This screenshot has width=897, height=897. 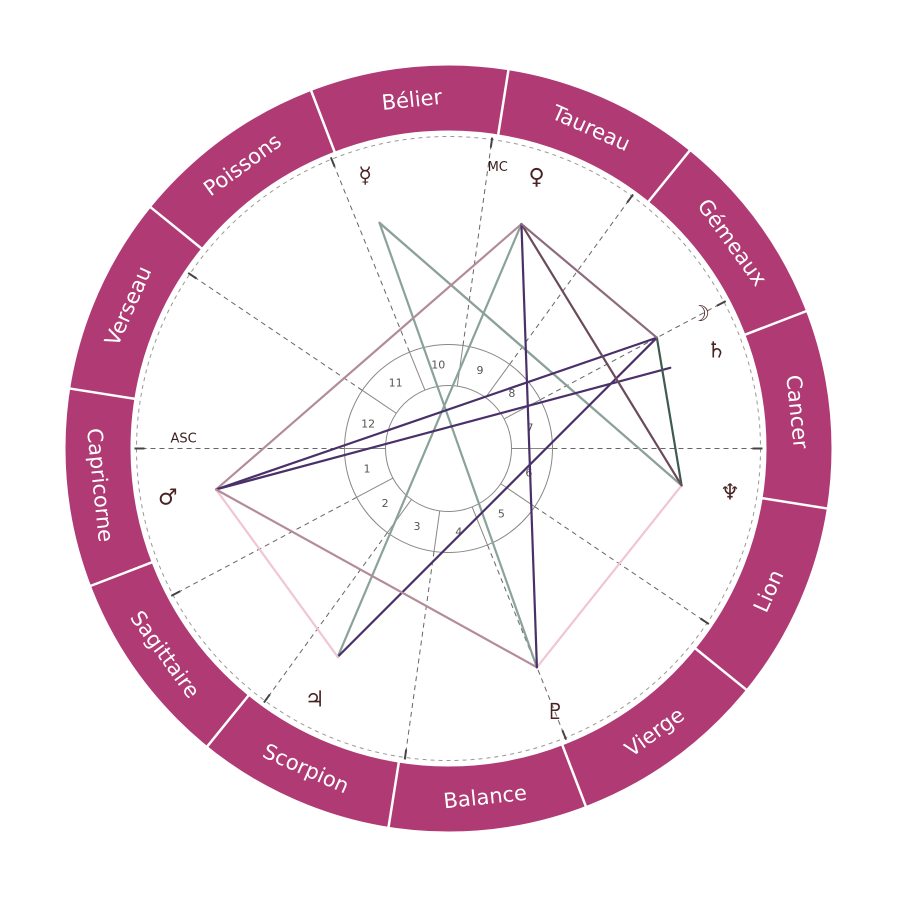 What do you see at coordinates (385, 503) in the screenshot?
I see `house-number: 2` at bounding box center [385, 503].